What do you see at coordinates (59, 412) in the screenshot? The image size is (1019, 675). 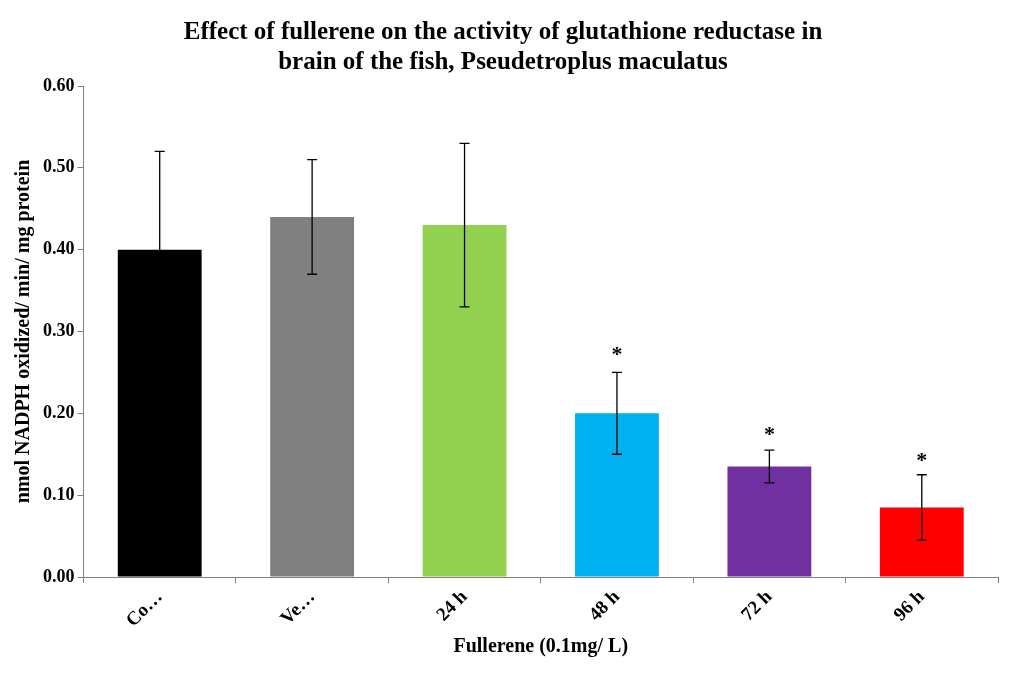 I see `y-tick-label: 0.20` at bounding box center [59, 412].